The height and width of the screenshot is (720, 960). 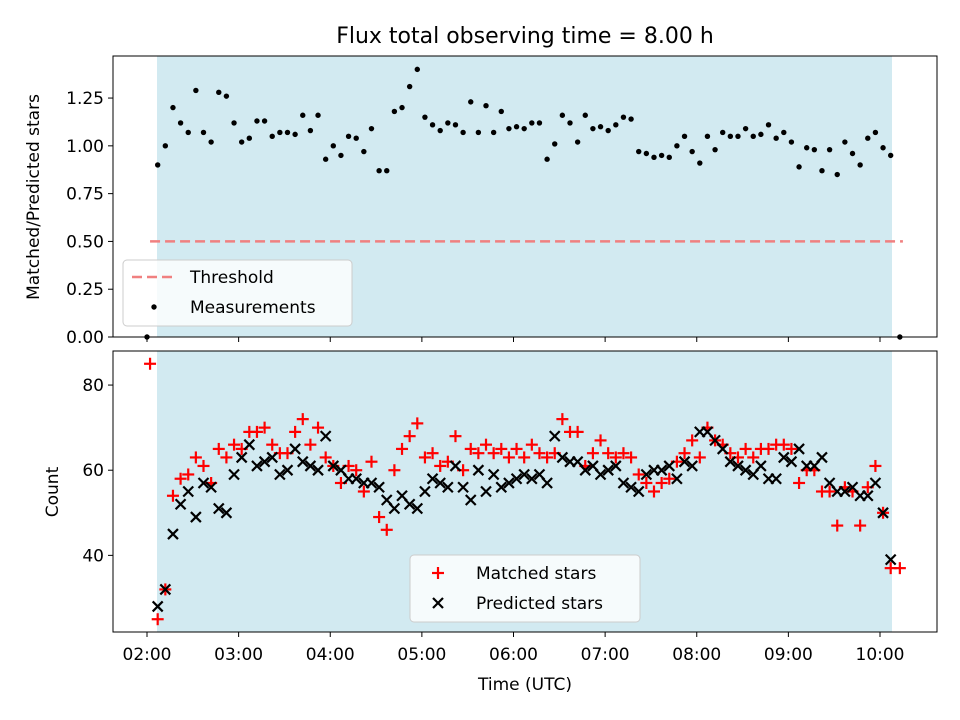 What do you see at coordinates (525, 588) in the screenshot?
I see `bottom-legend: Matched stars Predicted stars` at bounding box center [525, 588].